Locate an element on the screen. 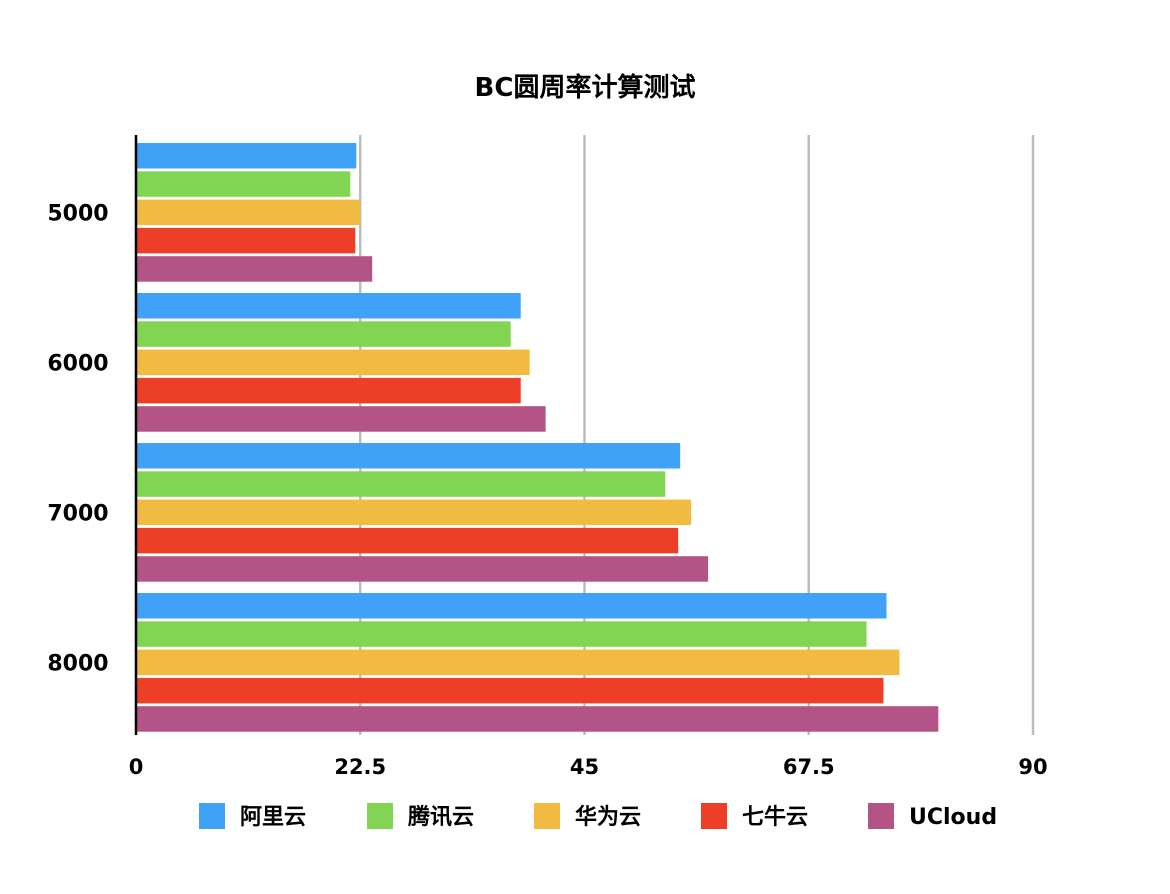 The width and height of the screenshot is (1170, 894). legend-item: 阿里云 is located at coordinates (252, 816).